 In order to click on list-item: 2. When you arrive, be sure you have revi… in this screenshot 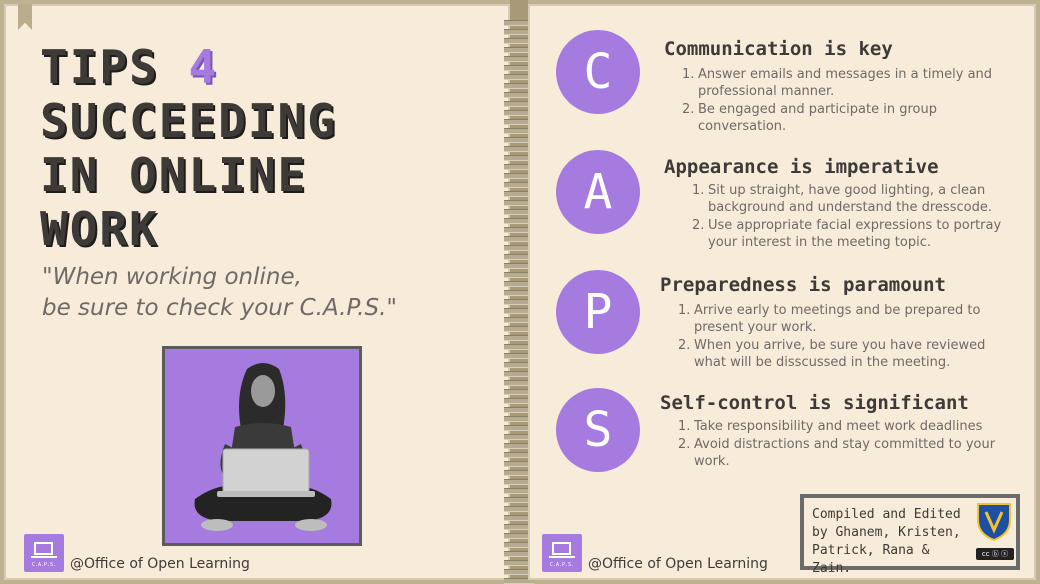, I will do `click(832, 354)`.